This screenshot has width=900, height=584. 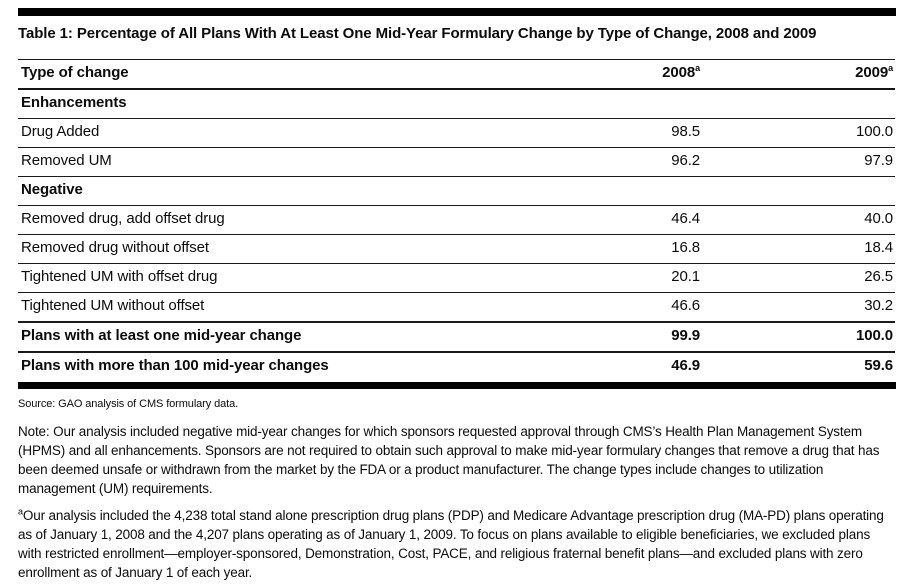 I want to click on row-label: Tightened UM without offset, so click(x=113, y=305).